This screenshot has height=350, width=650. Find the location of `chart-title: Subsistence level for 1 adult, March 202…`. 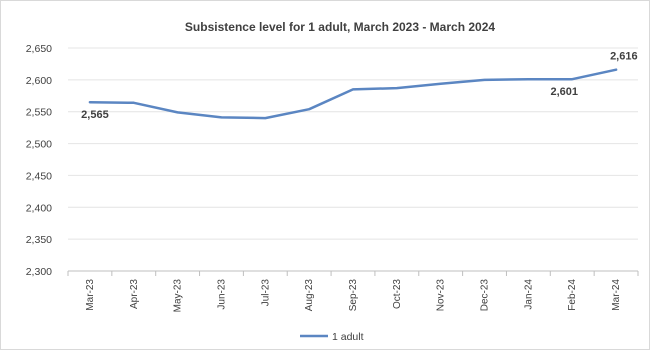

chart-title: Subsistence level for 1 adult, March 202… is located at coordinates (340, 27).